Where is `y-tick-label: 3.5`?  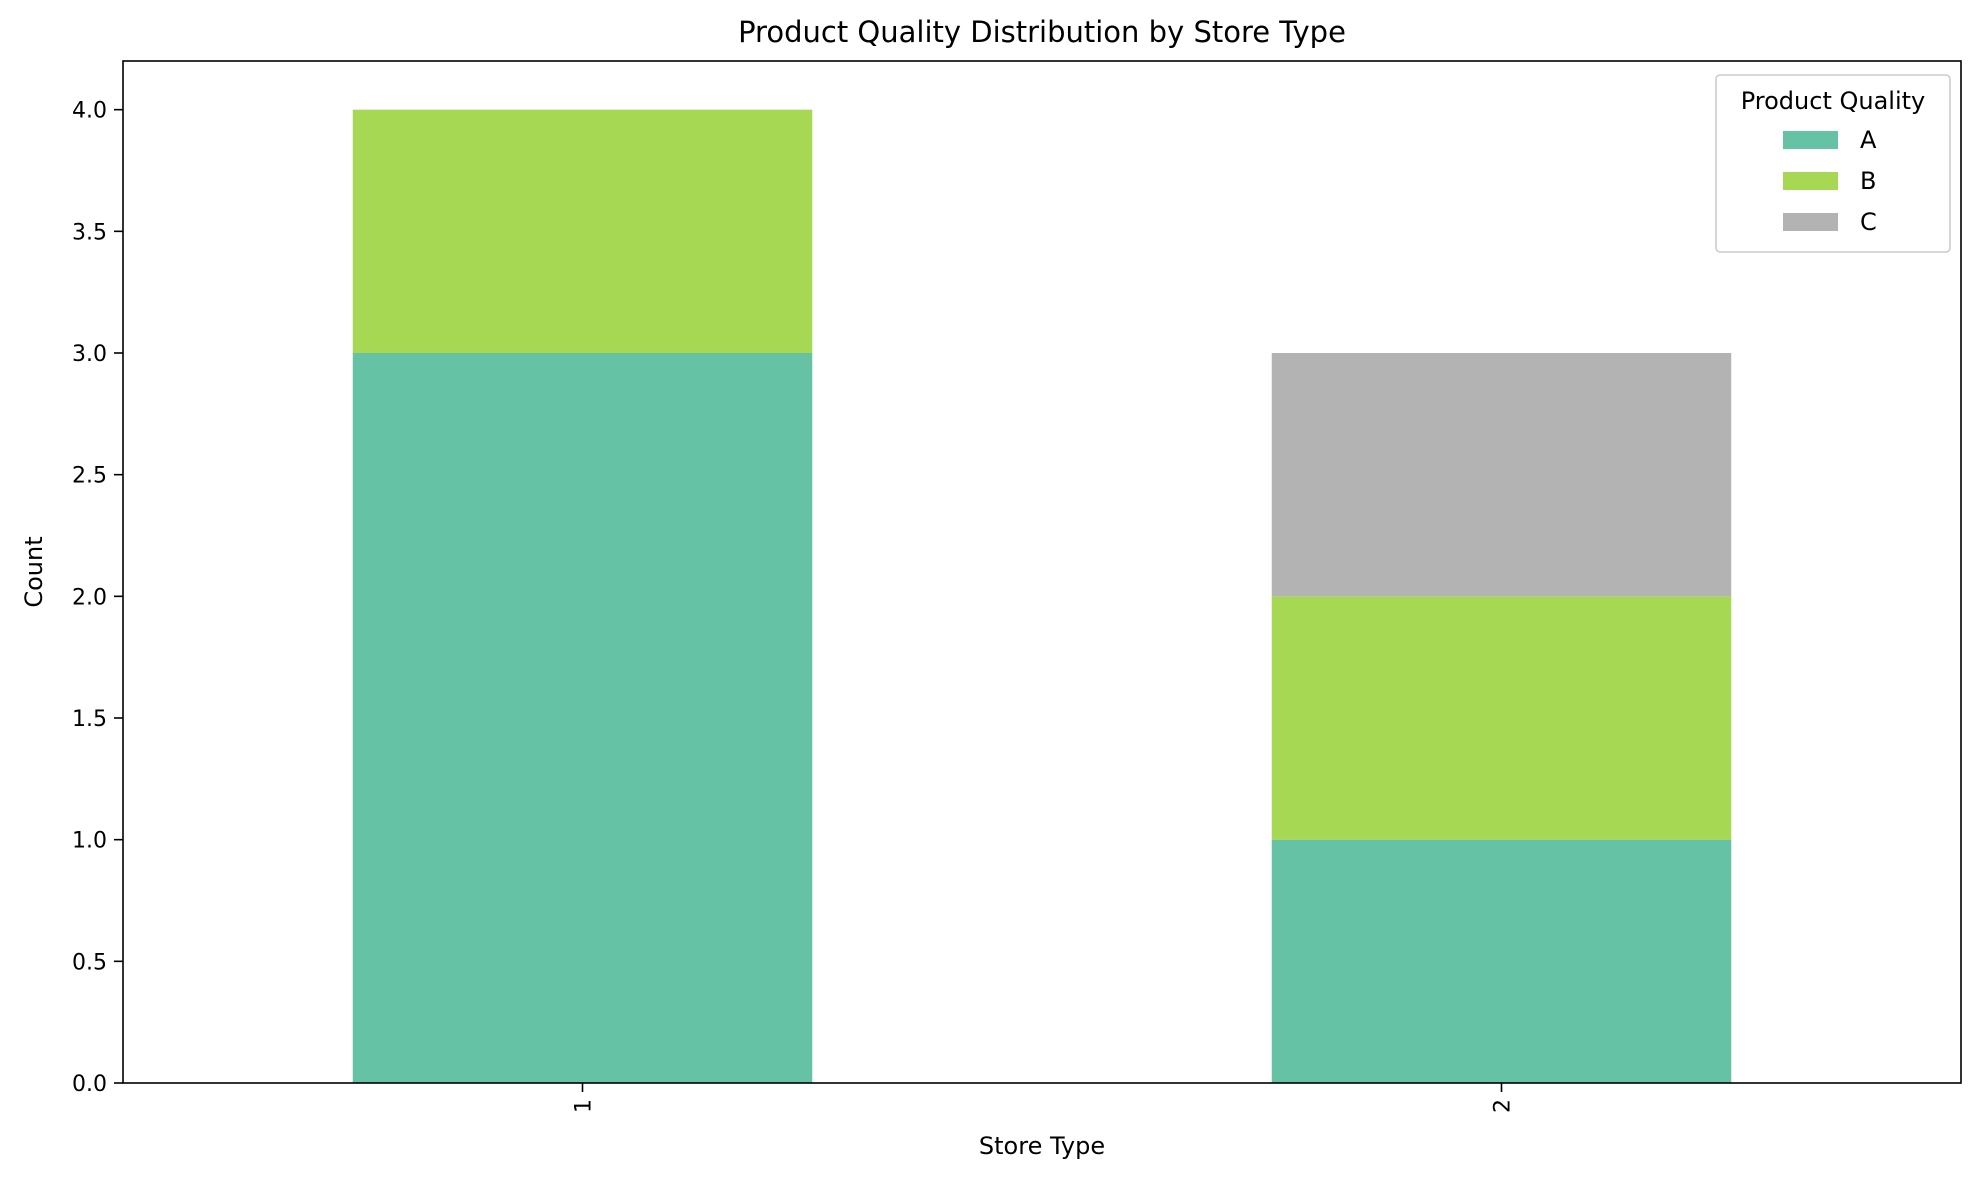 y-tick-label: 3.5 is located at coordinates (89, 232).